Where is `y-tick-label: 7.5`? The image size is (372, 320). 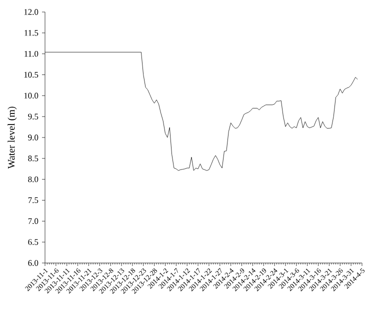 y-tick-label: 7.5 is located at coordinates (33, 200).